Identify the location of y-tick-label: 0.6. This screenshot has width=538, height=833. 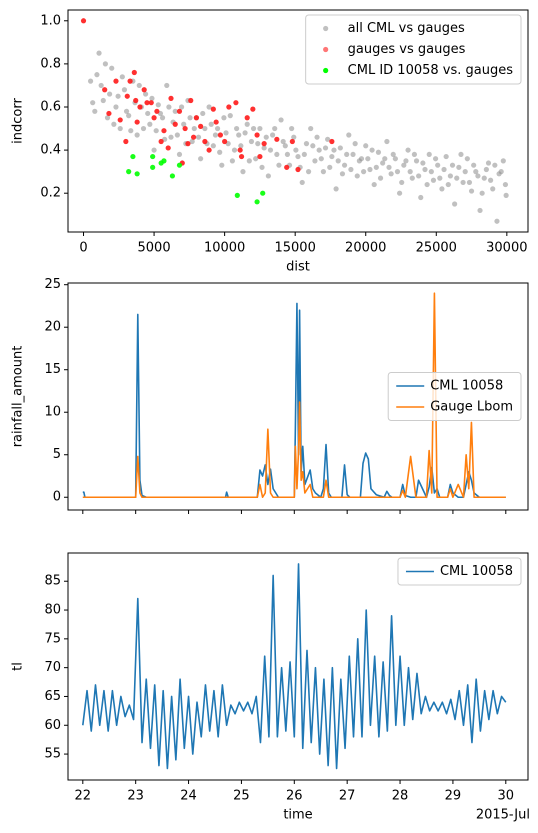
(50, 106).